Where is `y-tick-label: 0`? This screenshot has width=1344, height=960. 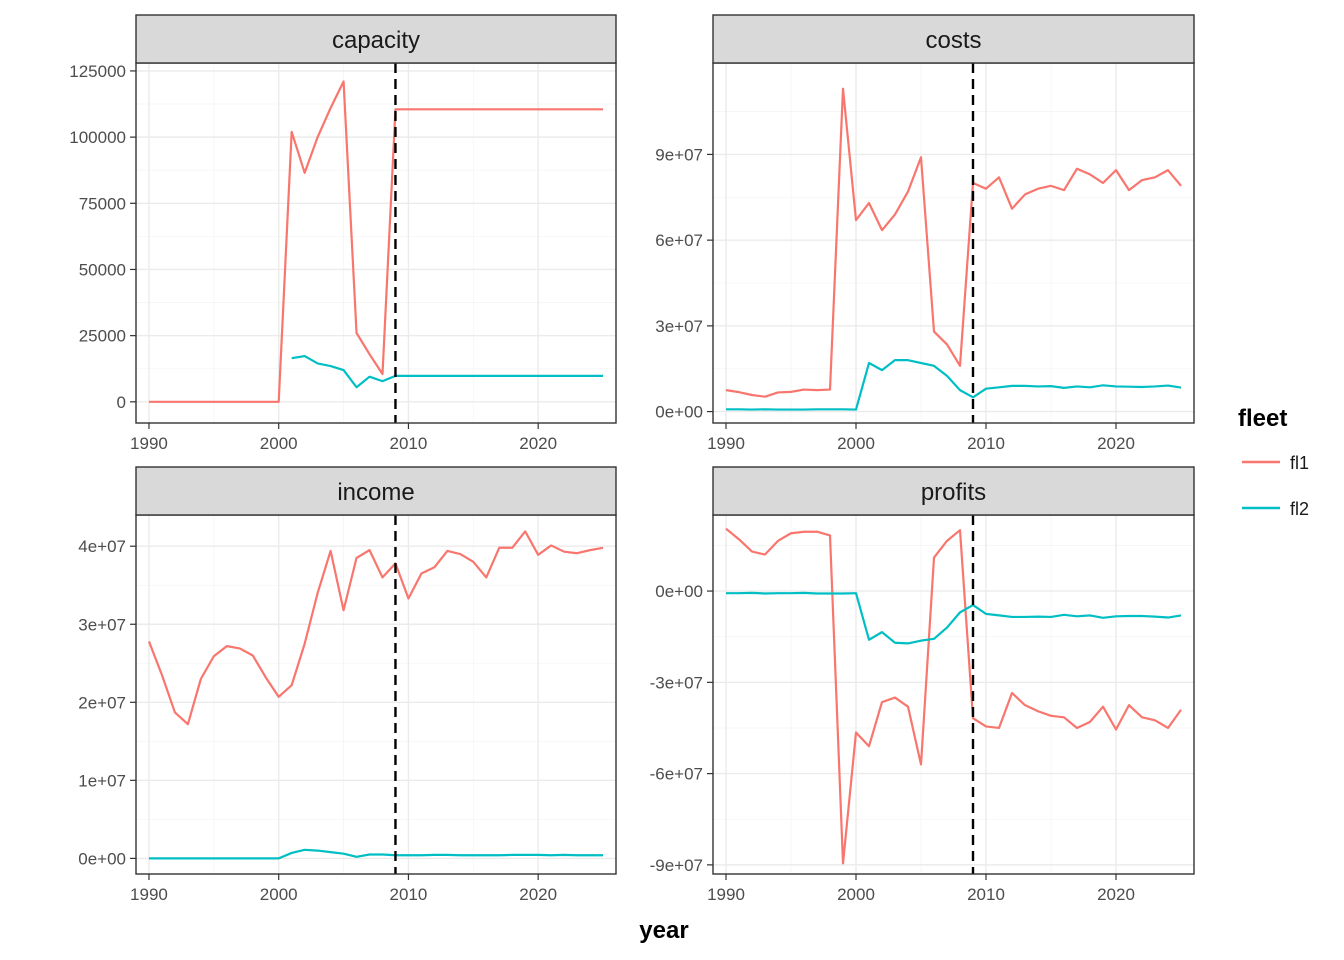 y-tick-label: 0 is located at coordinates (121, 402).